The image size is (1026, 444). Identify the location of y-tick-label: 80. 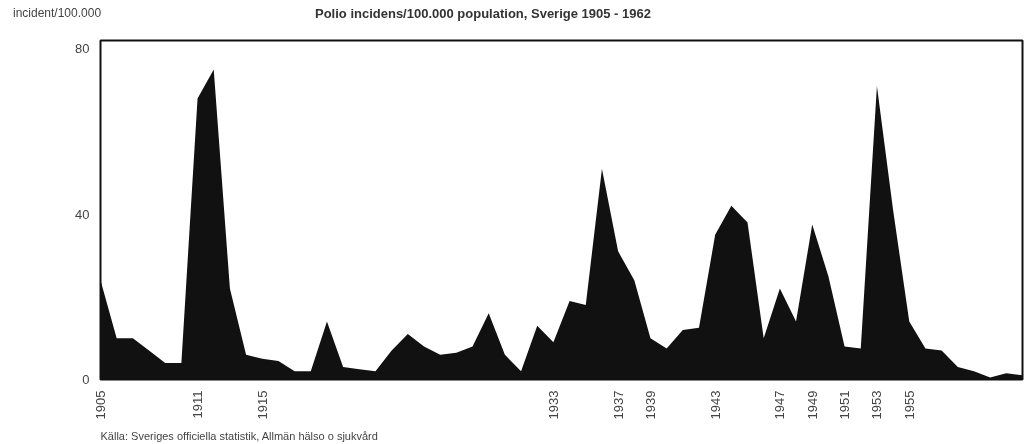
(82, 49).